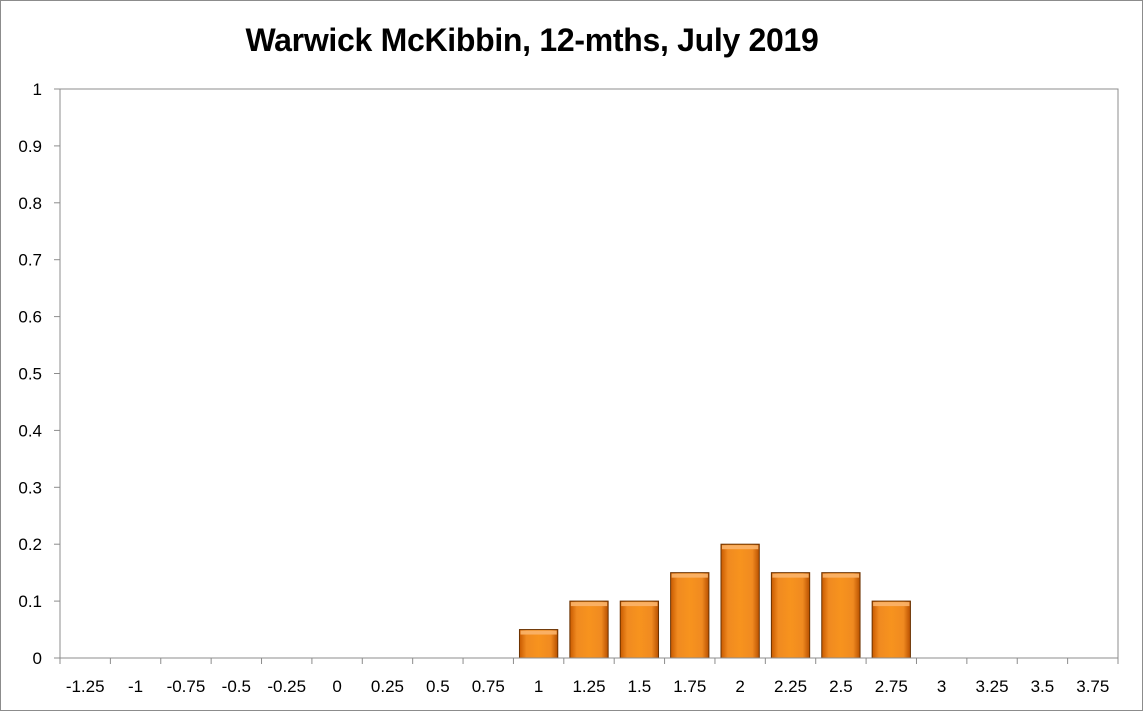  I want to click on bars-group, so click(714, 601).